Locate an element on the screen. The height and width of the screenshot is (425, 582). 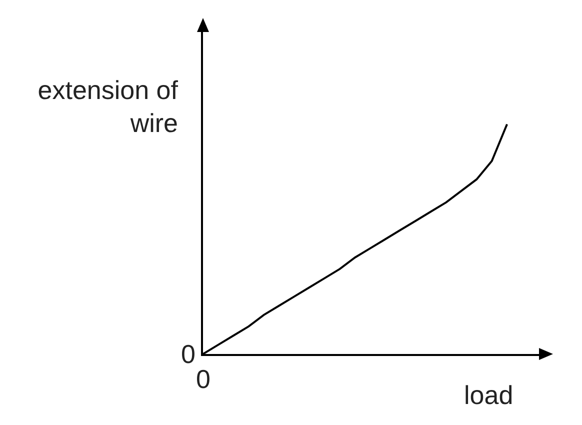
y-axis-title: extension of wire is located at coordinates (107, 106).